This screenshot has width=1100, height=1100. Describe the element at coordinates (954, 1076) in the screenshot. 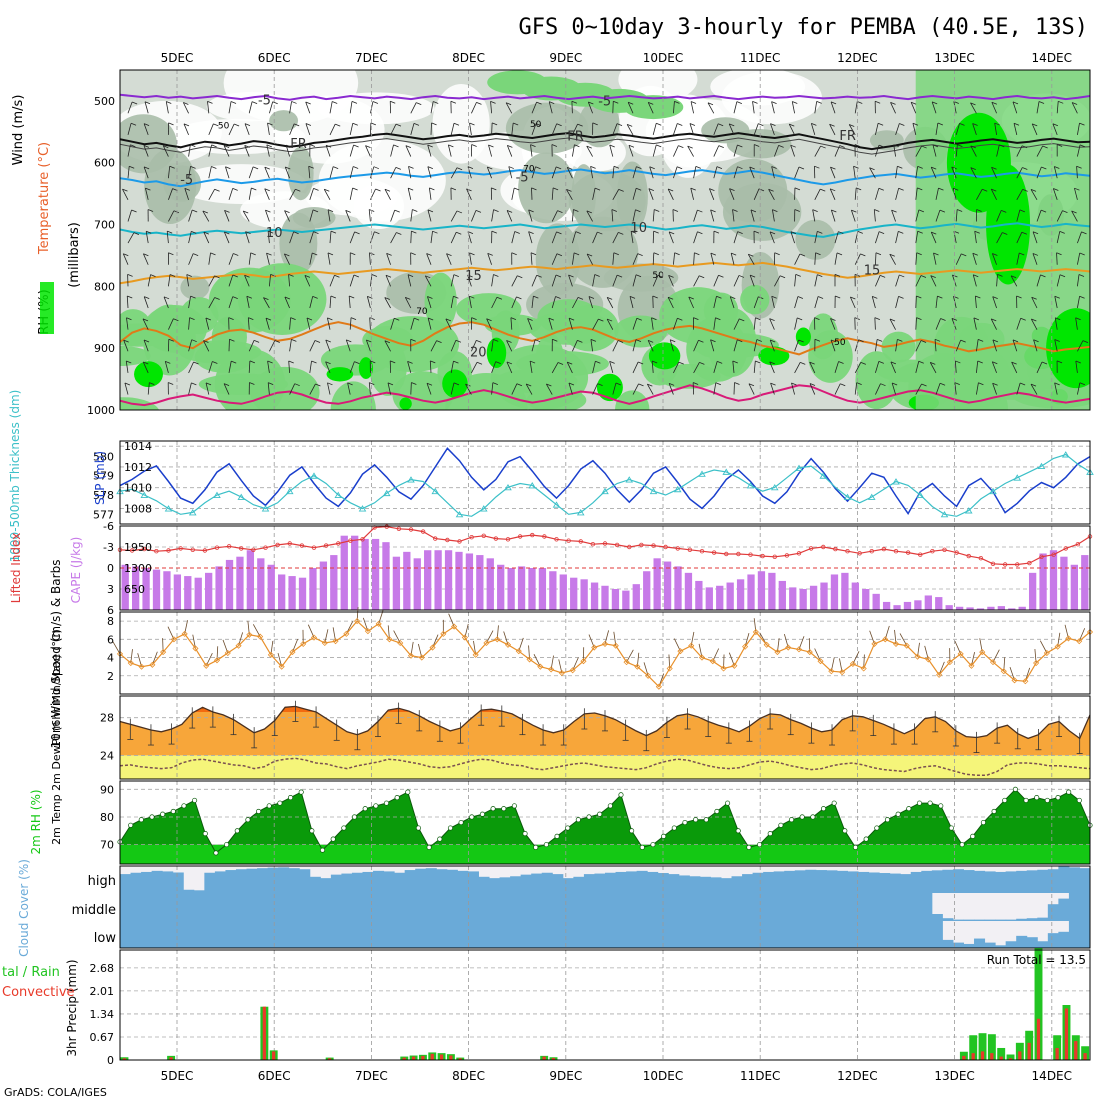

I see `day-label-bottom: 13DEC` at that location.